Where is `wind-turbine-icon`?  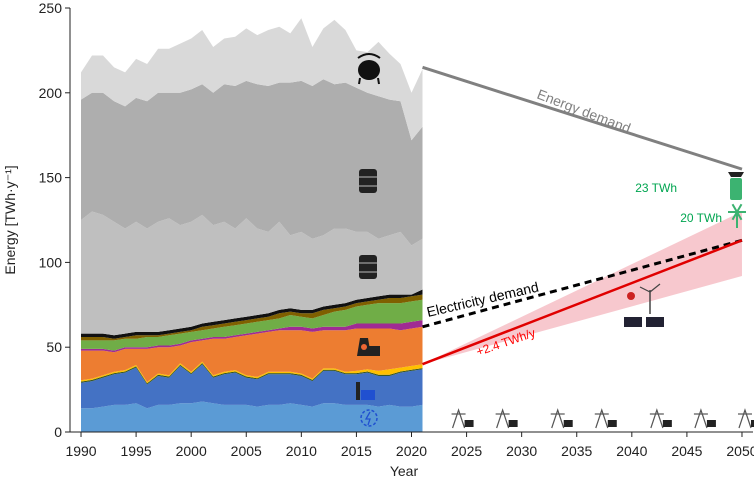
wind-turbine-icon is located at coordinates (737, 215).